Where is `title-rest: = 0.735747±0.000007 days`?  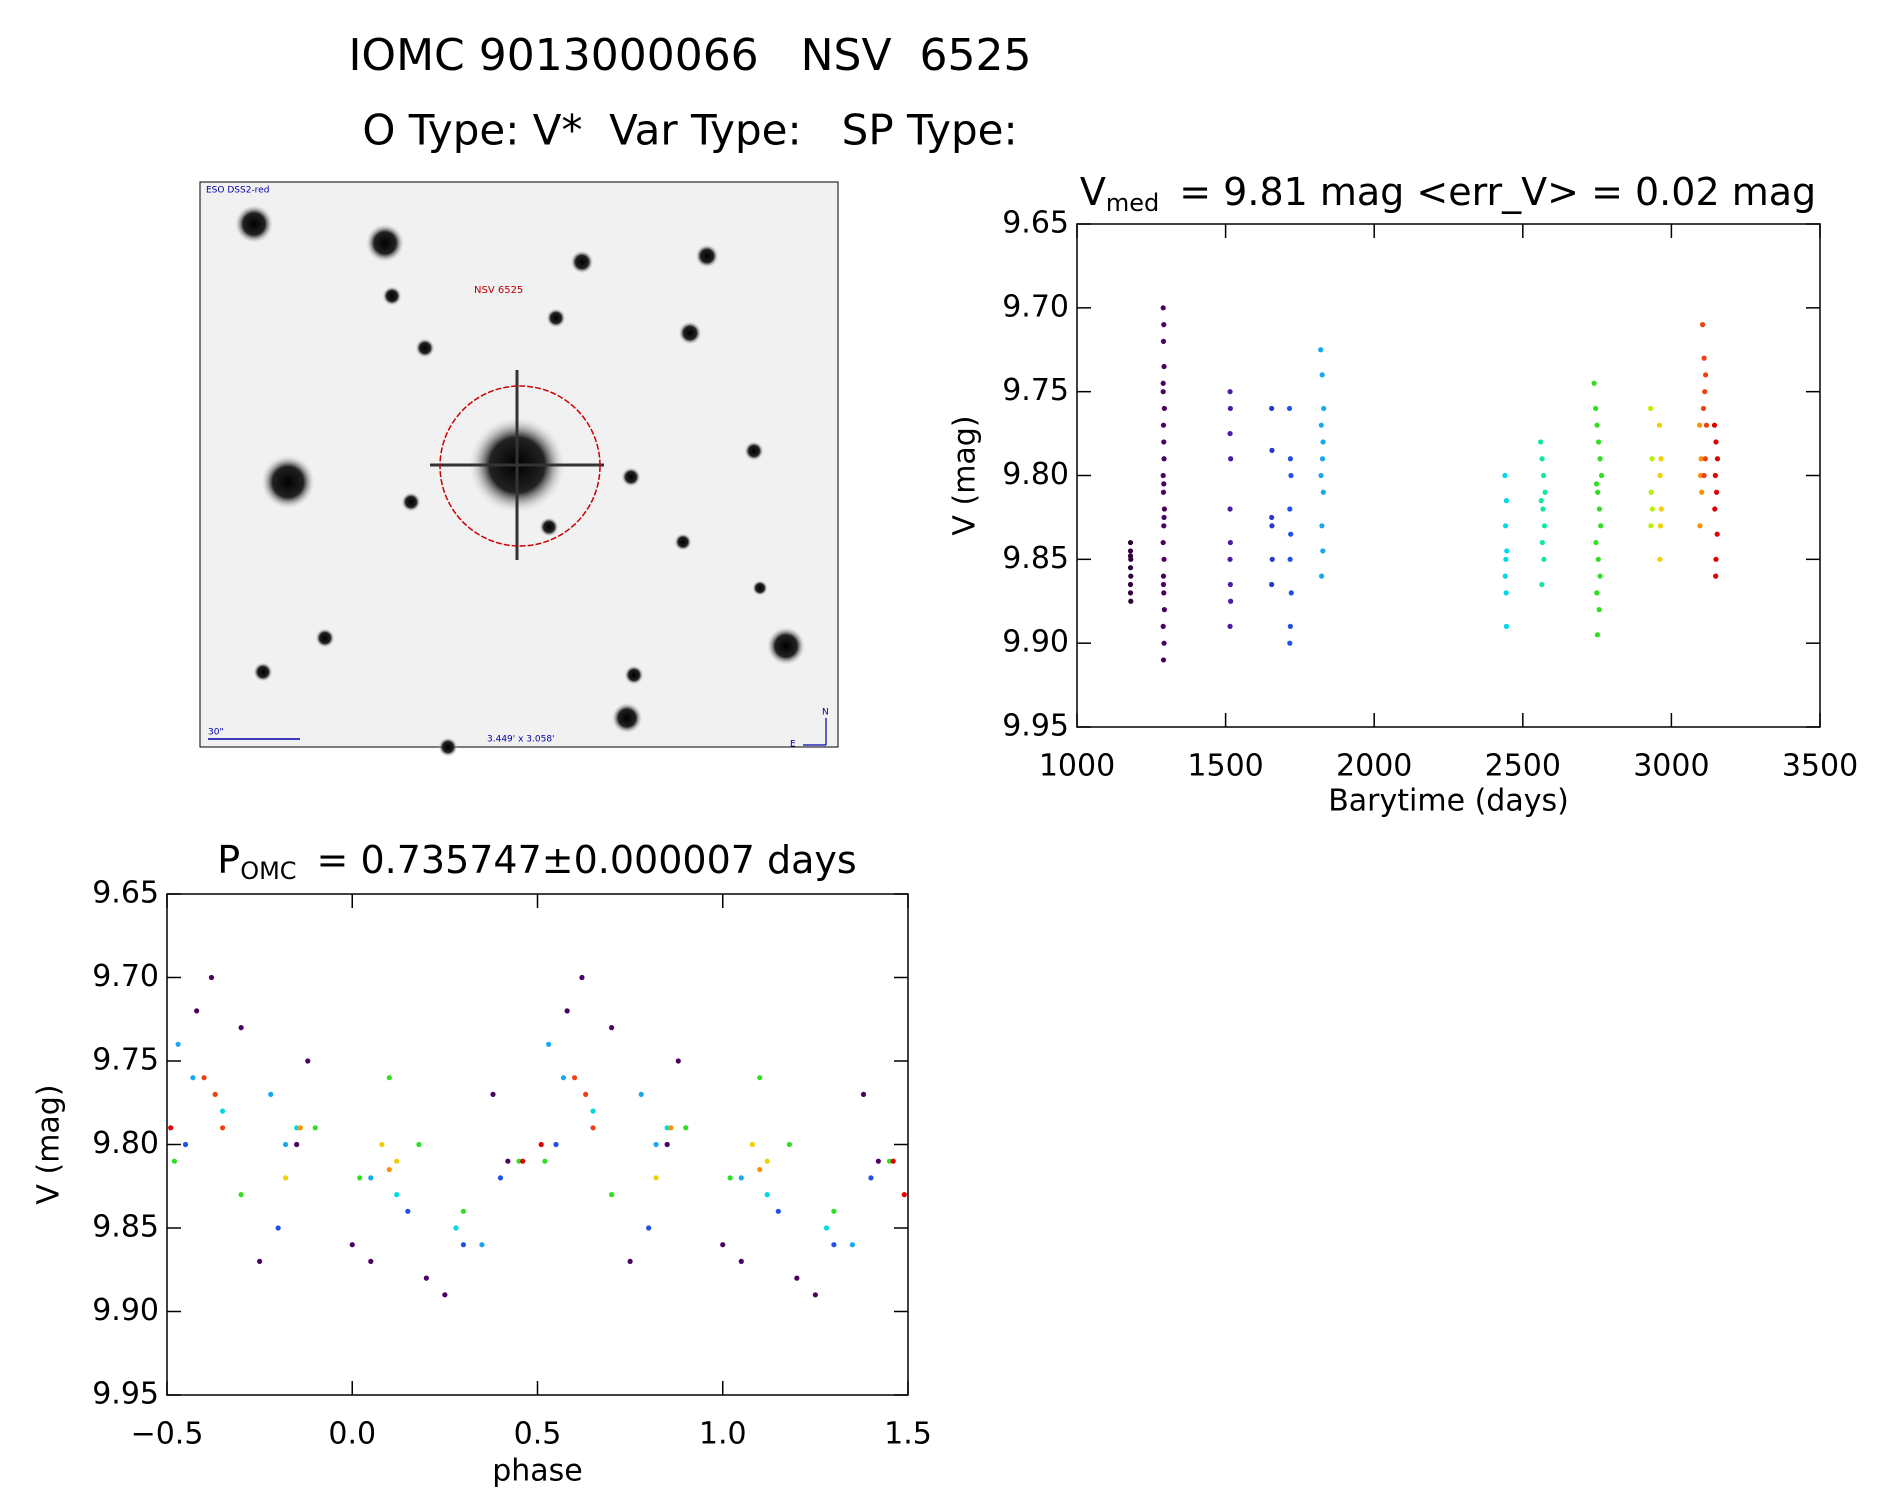
title-rest: = 0.735747±0.000007 days is located at coordinates (587, 860).